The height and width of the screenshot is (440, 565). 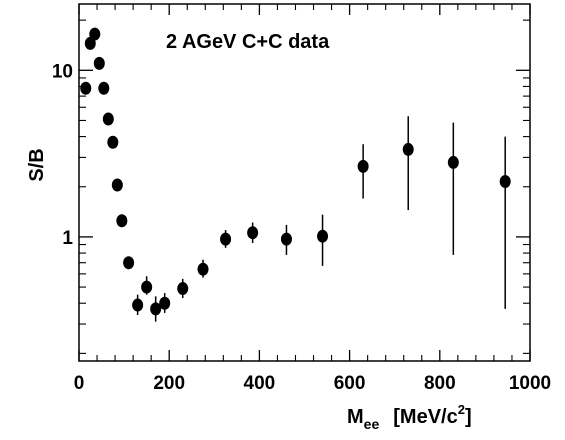 What do you see at coordinates (79, 383) in the screenshot?
I see `x-tick-label: 0` at bounding box center [79, 383].